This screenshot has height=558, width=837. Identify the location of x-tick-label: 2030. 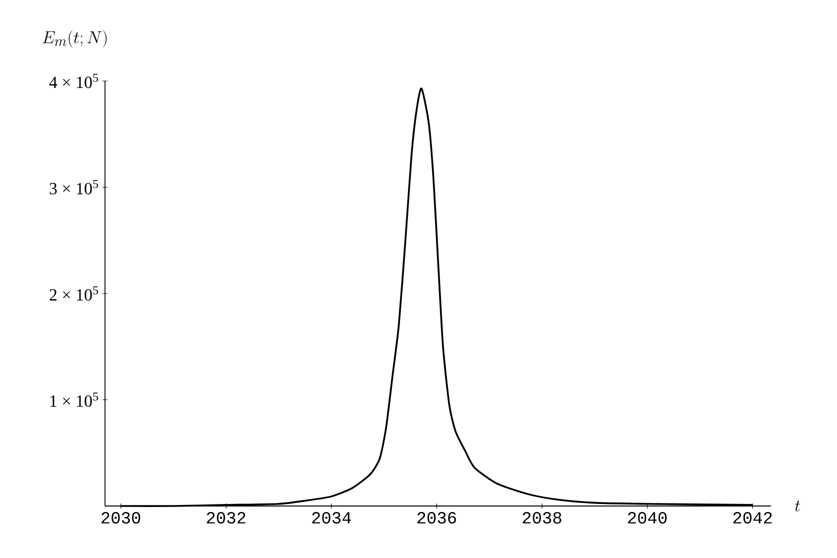
(121, 518).